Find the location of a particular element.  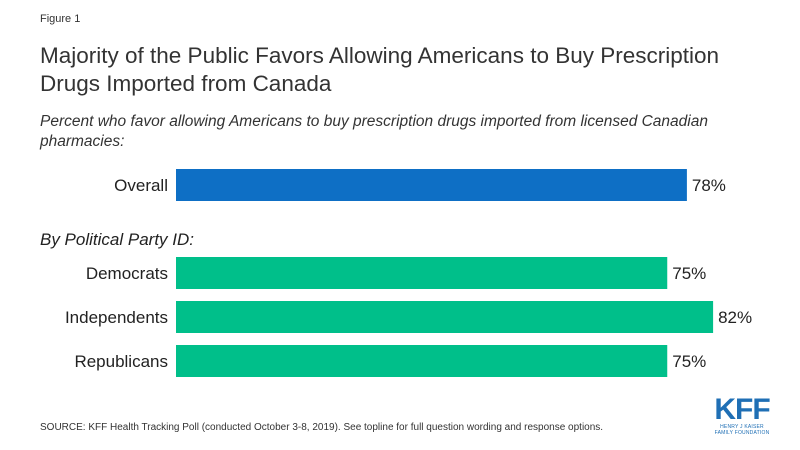

bar-republicans is located at coordinates (422, 361).